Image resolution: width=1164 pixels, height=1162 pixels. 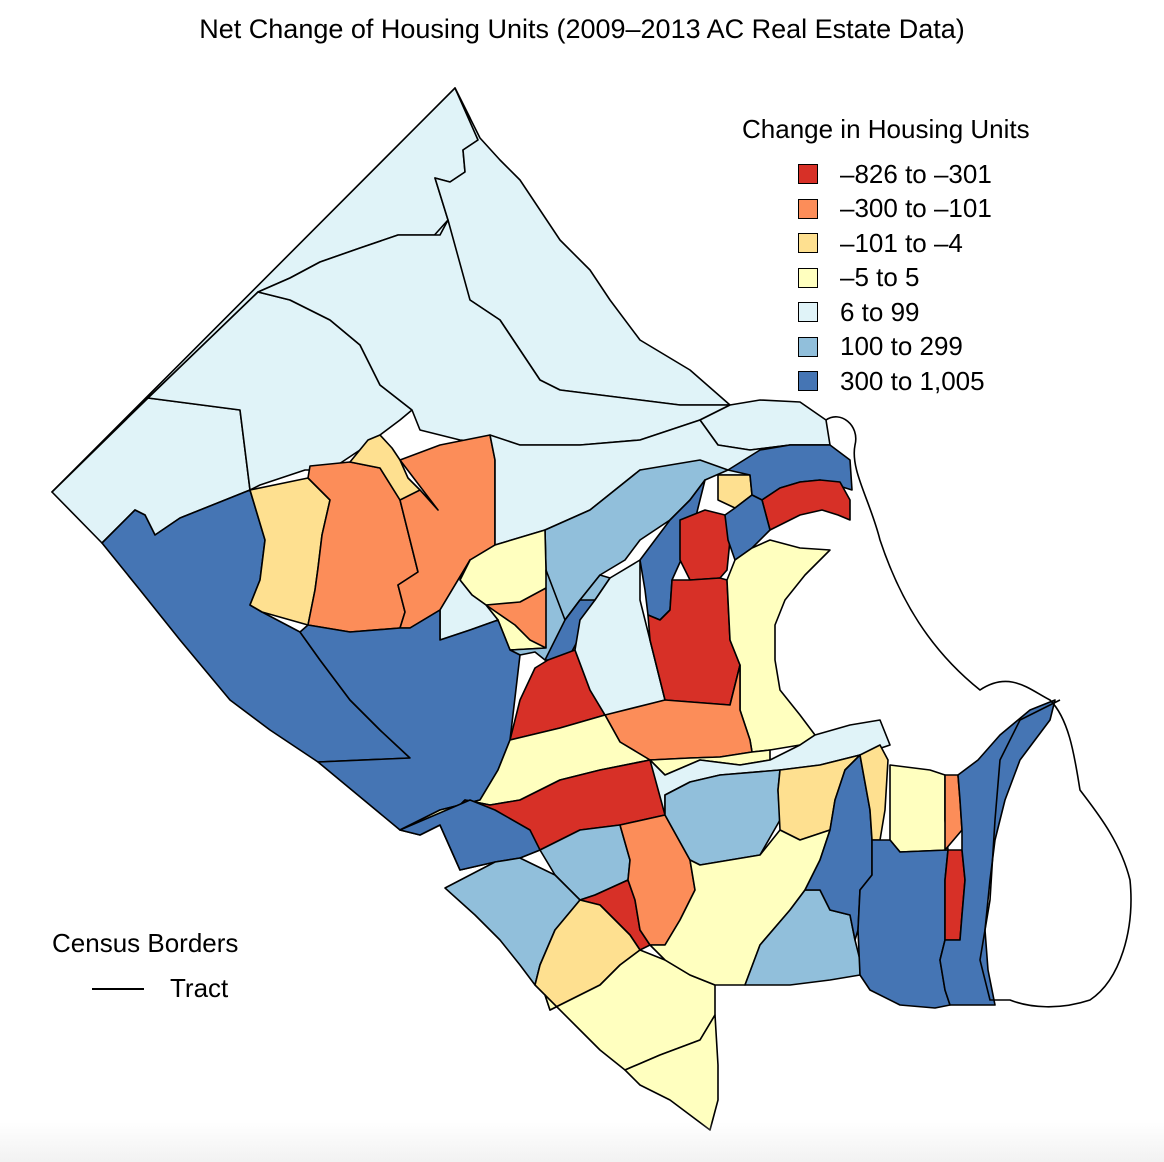 I want to click on tract-southeast-yellow, so click(x=919, y=808).